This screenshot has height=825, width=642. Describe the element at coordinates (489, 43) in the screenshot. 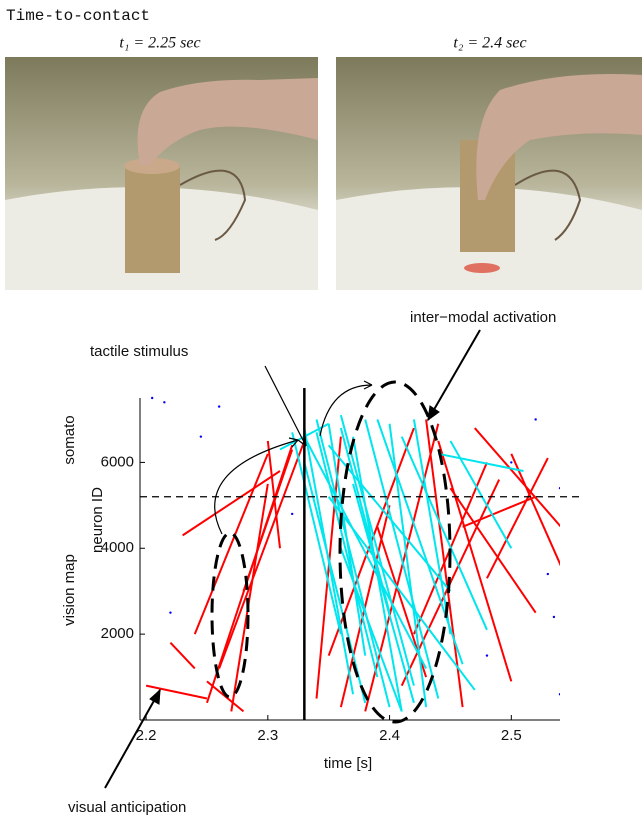

I see `photo-caption: t₂ = 2.4 sec` at that location.